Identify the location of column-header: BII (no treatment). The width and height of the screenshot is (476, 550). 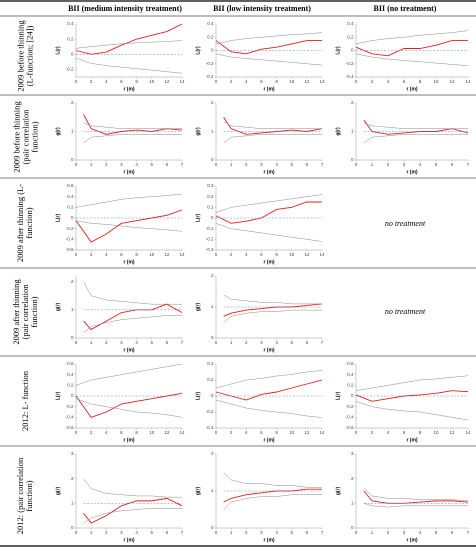
(405, 8).